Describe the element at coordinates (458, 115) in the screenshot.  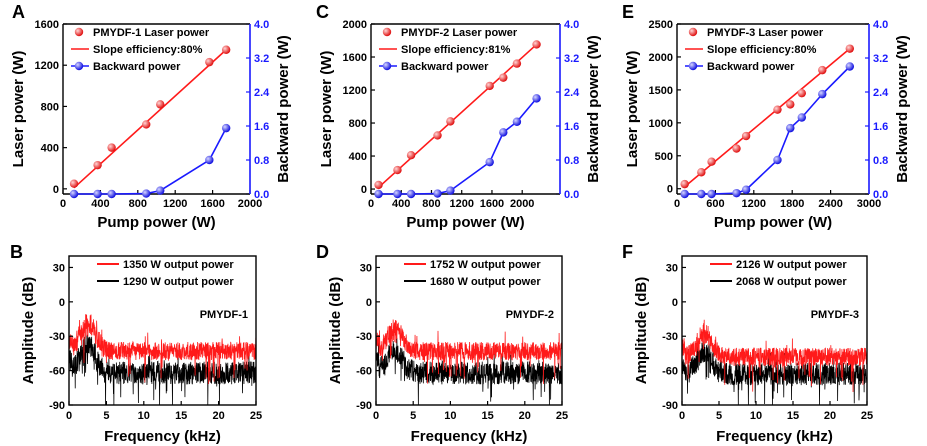
I see `slope-fit-line` at that location.